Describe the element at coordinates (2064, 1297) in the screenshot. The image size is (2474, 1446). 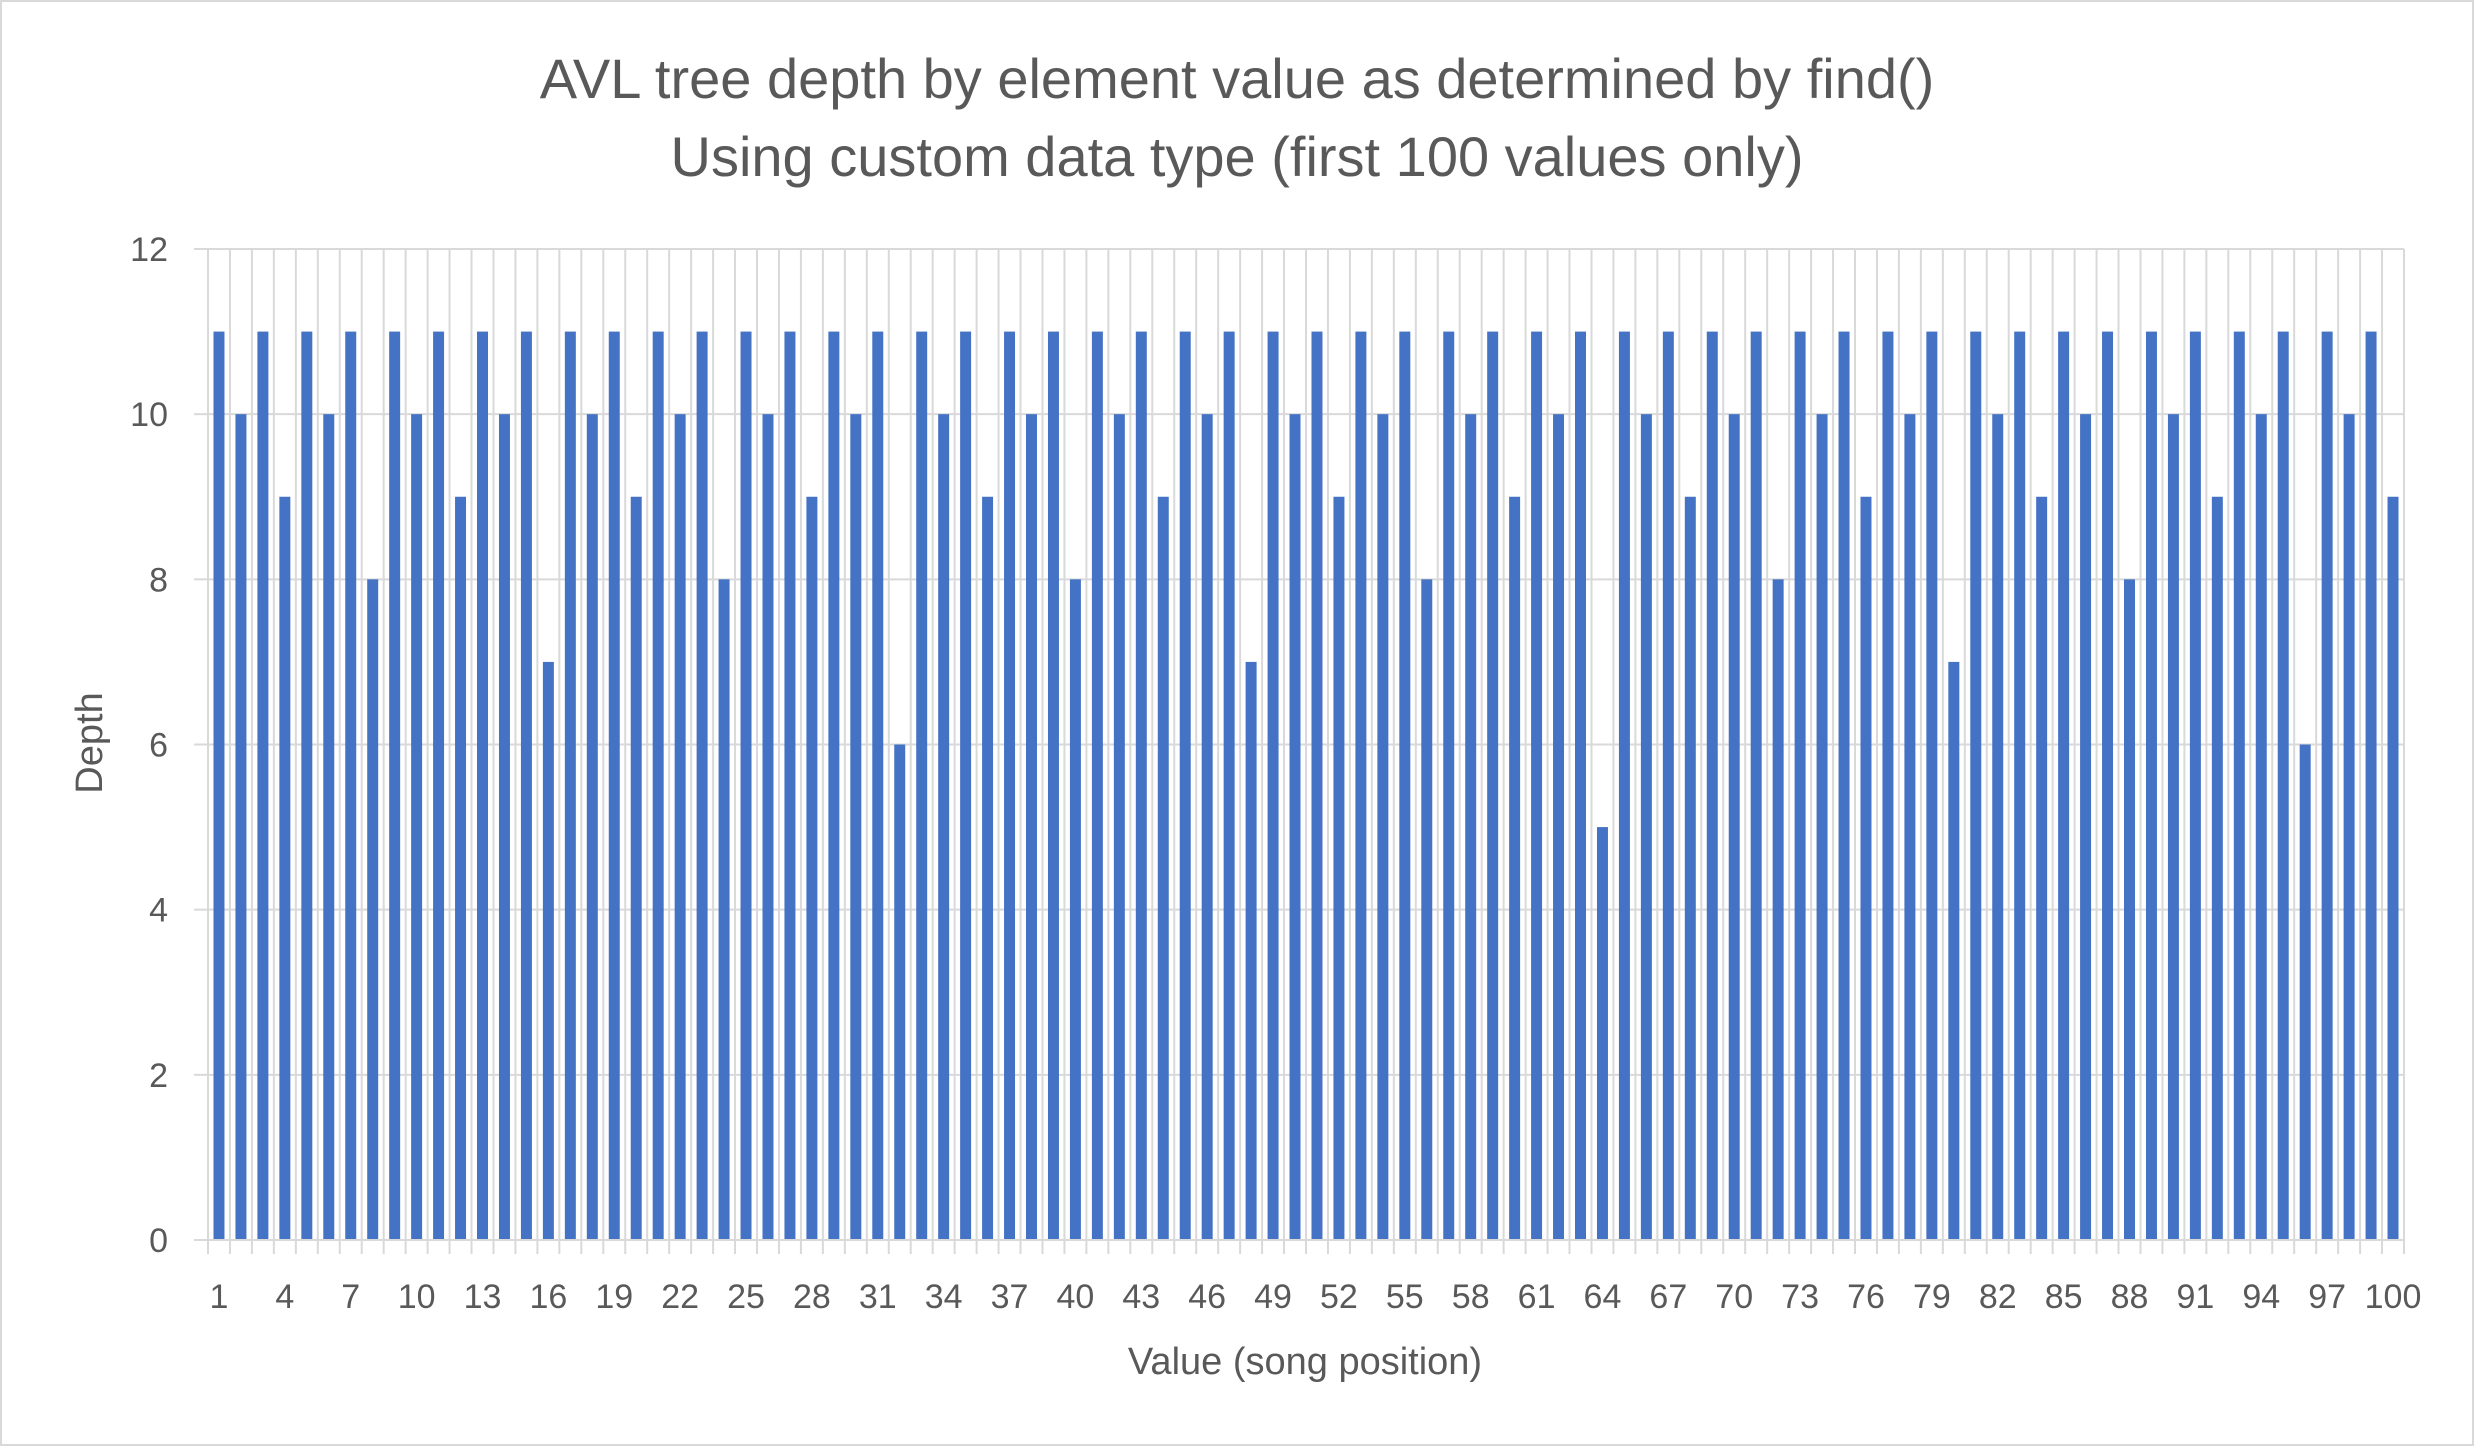
I see `x-tick-label: 85` at that location.